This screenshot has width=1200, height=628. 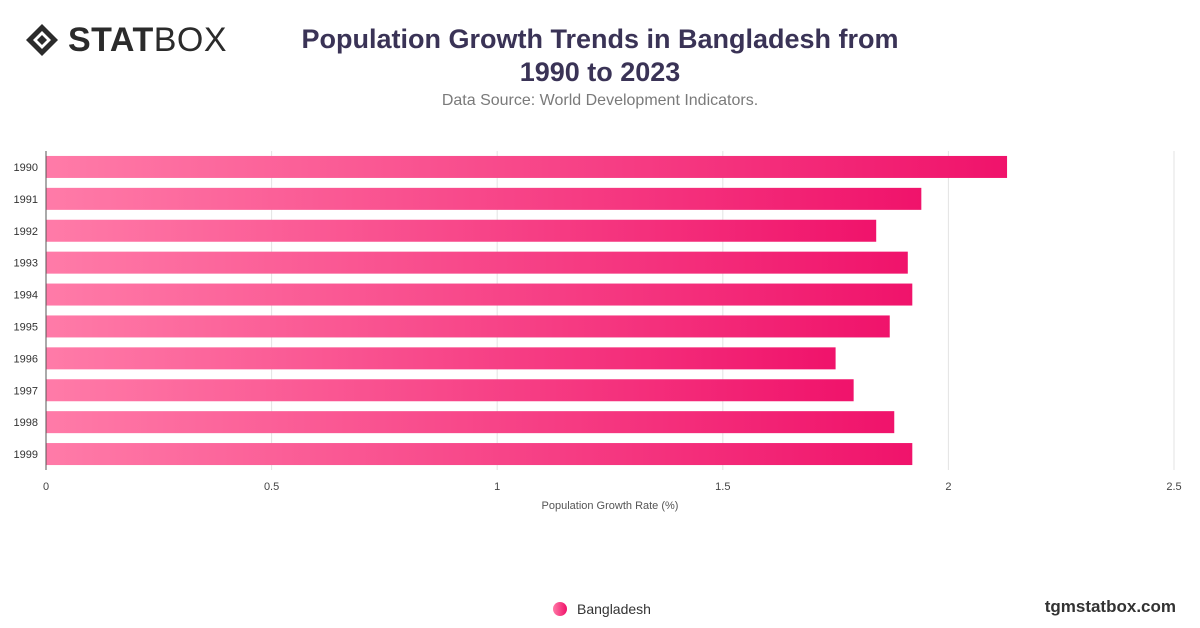 I want to click on bar-1993, so click(x=477, y=262).